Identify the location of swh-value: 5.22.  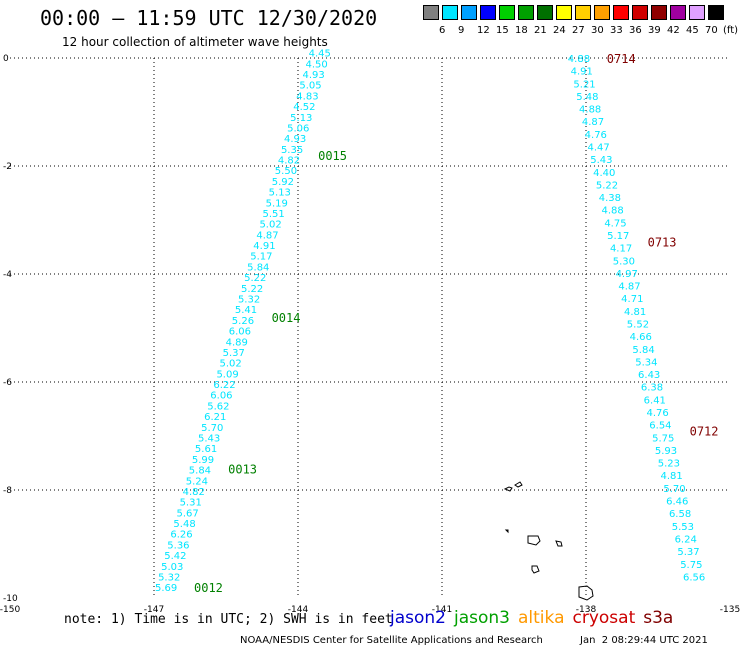
(255, 278).